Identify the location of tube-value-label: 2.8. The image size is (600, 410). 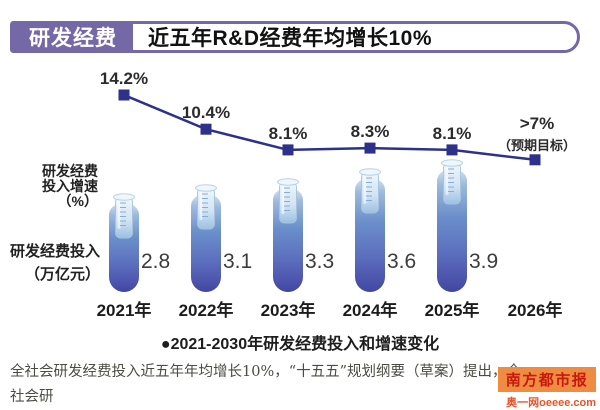
(156, 261).